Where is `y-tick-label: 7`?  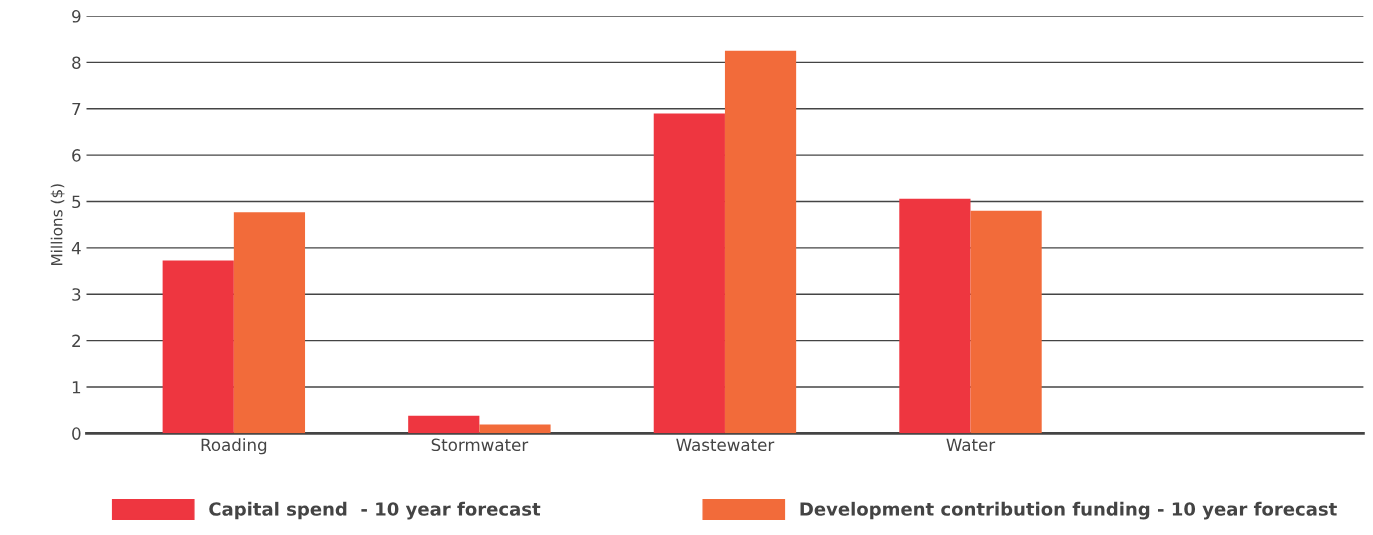 y-tick-label: 7 is located at coordinates (76, 109).